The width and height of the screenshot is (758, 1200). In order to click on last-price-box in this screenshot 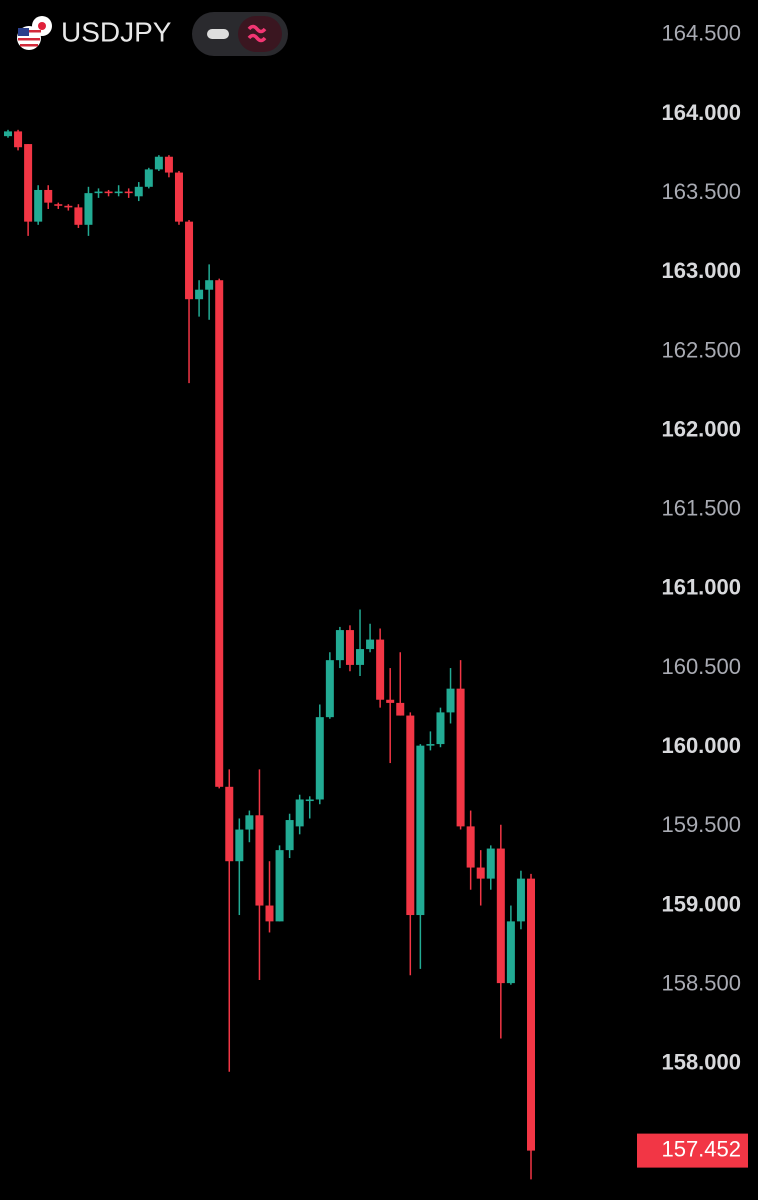, I will do `click(692, 1150)`.